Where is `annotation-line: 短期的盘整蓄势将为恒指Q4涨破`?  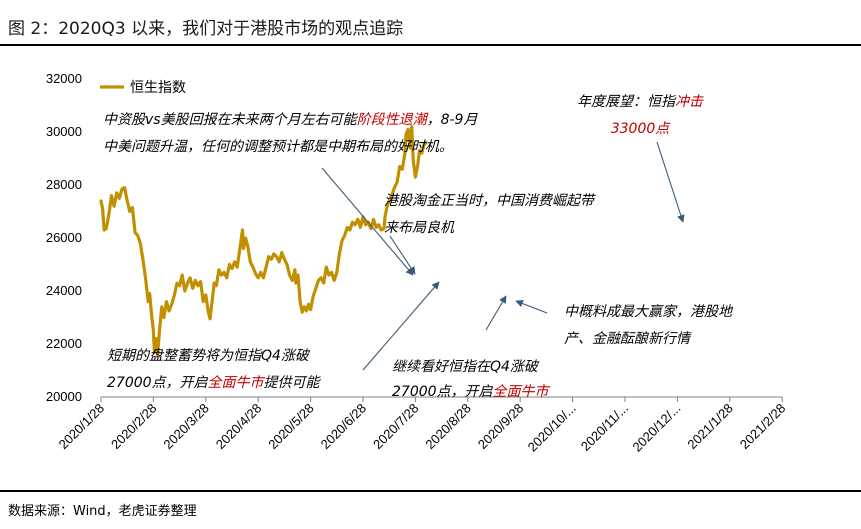 annotation-line: 短期的盘整蓄势将为恒指Q4涨破 is located at coordinates (209, 356).